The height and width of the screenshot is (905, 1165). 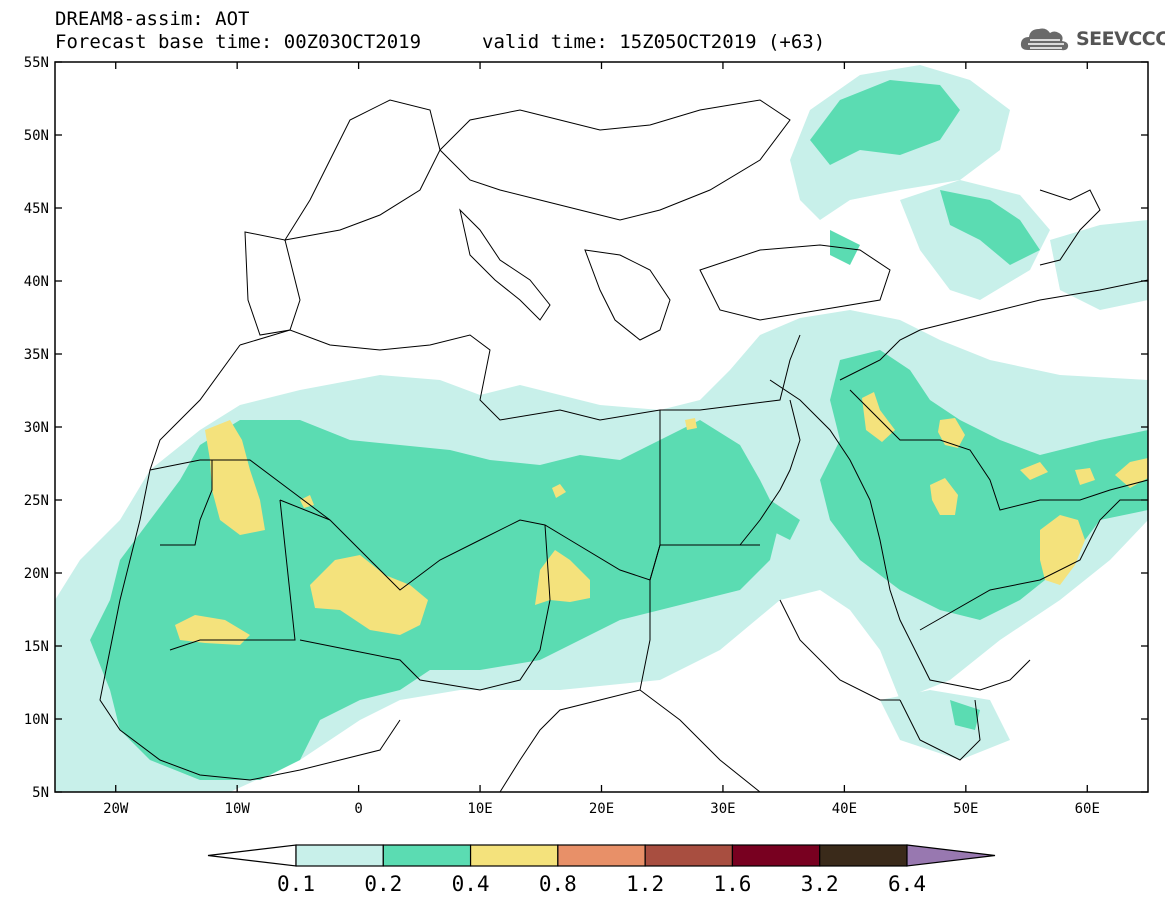 I want to click on lon-label: 40E, so click(x=844, y=809).